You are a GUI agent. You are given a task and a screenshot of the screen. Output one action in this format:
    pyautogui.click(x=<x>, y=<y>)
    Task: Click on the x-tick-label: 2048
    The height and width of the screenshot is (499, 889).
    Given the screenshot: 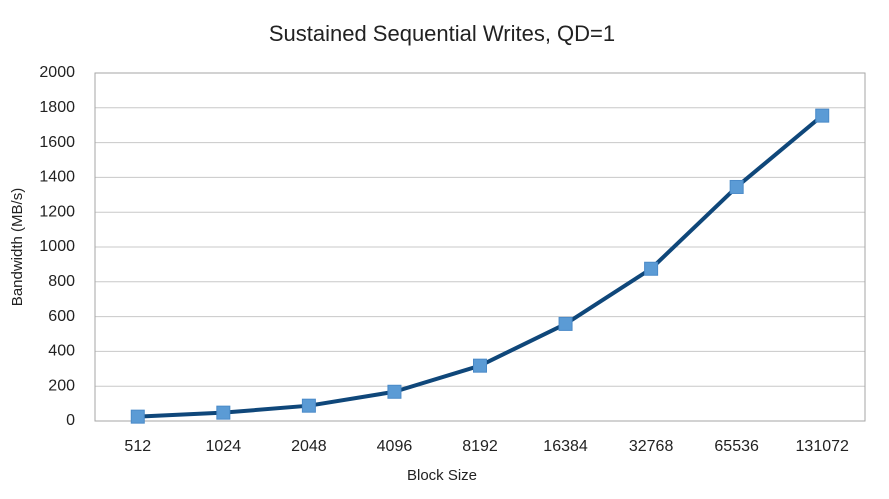 What is the action you would take?
    pyautogui.click(x=309, y=446)
    